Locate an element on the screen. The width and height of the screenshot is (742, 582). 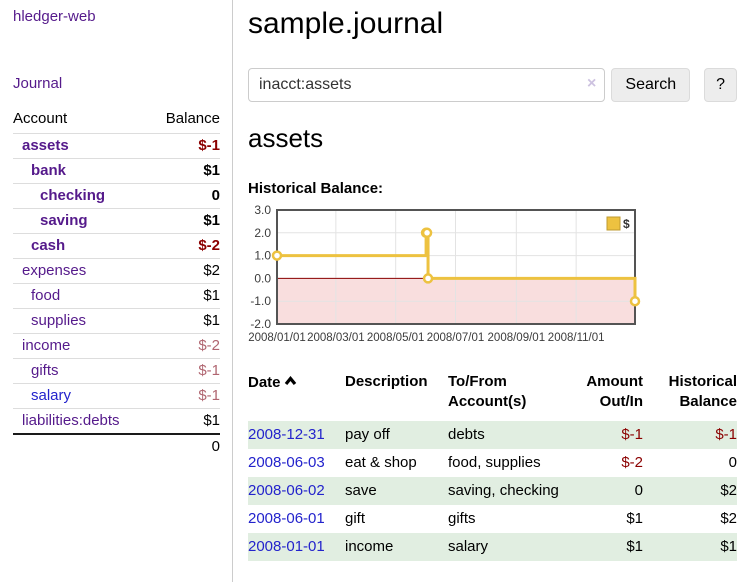
accounts-total: 0 is located at coordinates (185, 446).